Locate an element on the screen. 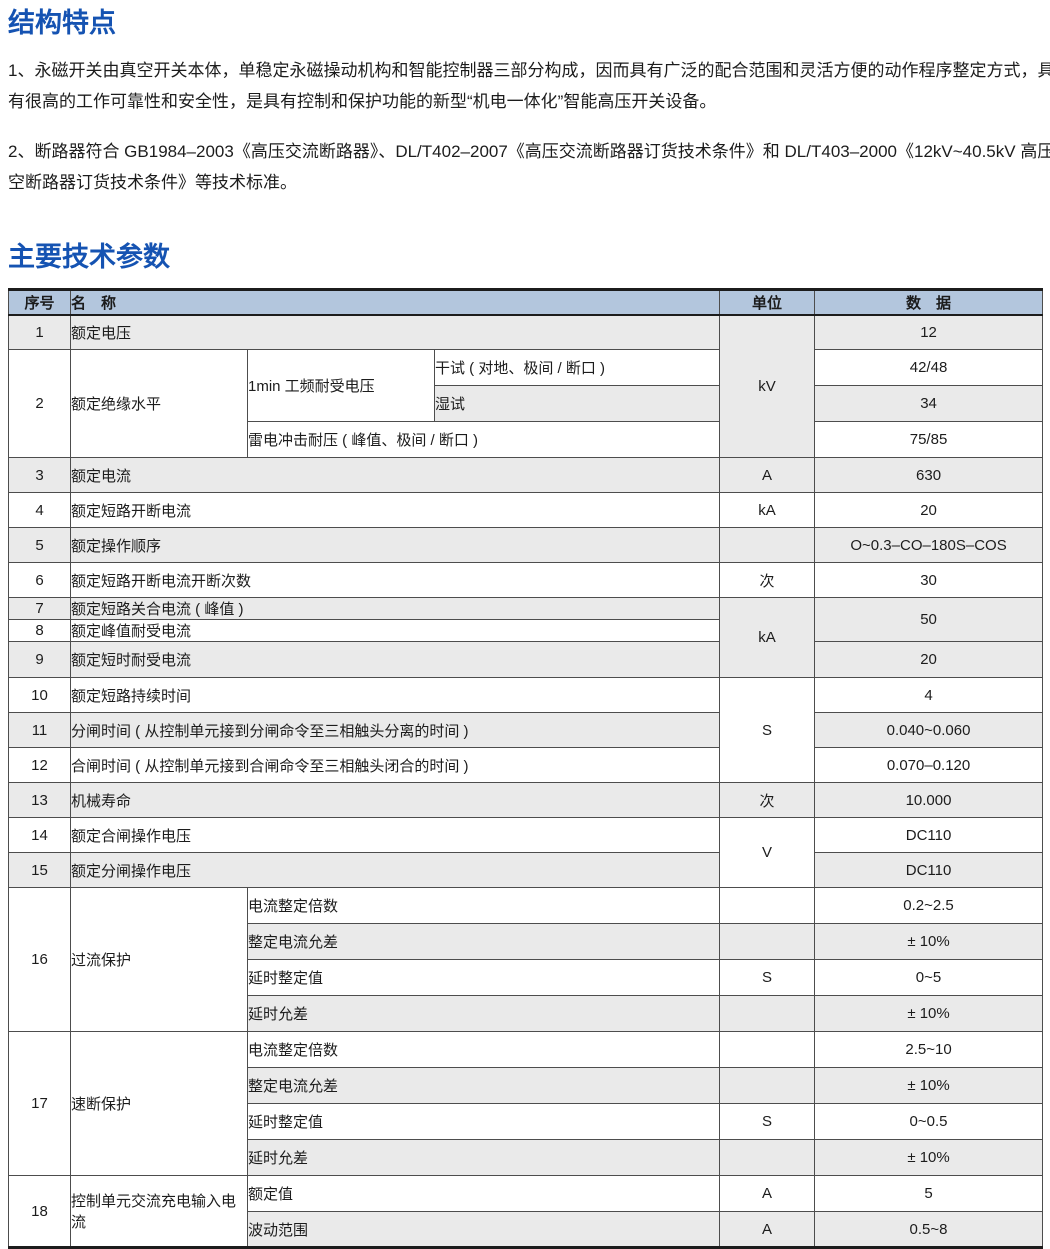 The width and height of the screenshot is (1050, 1249). section-title-structure: 结构特点 is located at coordinates (62, 23).